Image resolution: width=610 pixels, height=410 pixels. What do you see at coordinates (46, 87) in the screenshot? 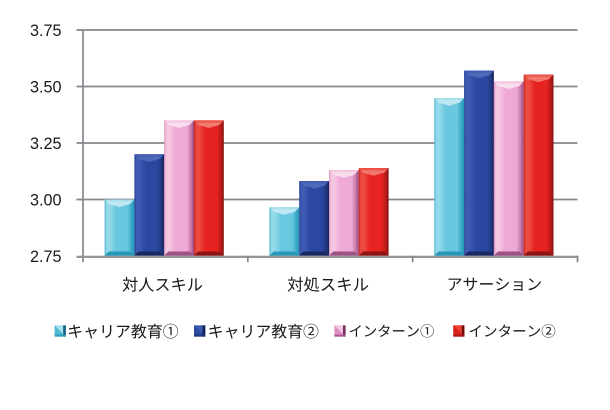
I see `svg-text: 3.50` at bounding box center [46, 87].